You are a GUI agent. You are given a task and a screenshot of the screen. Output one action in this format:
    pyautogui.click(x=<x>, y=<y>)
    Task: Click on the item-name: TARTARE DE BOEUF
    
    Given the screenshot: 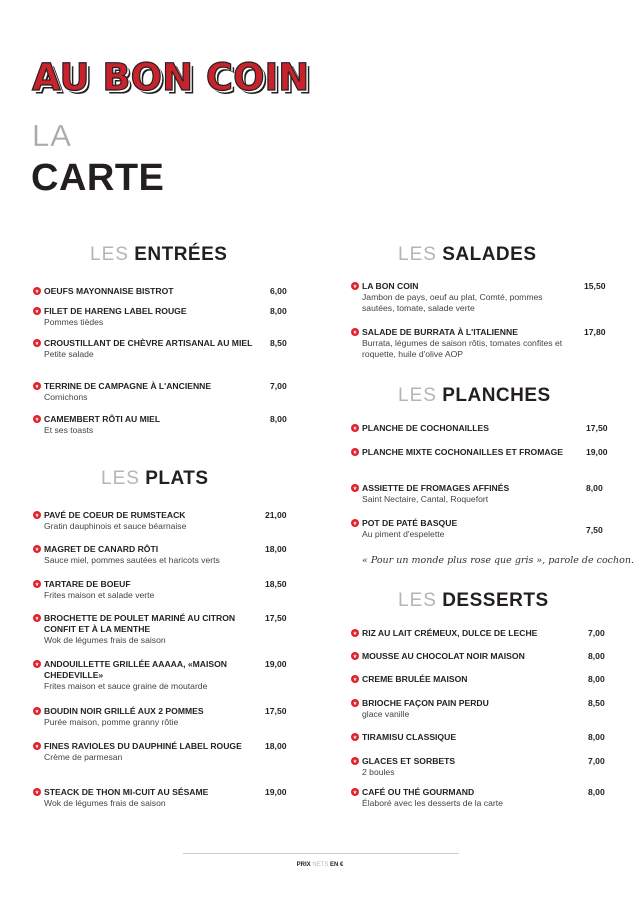 What is the action you would take?
    pyautogui.click(x=87, y=584)
    